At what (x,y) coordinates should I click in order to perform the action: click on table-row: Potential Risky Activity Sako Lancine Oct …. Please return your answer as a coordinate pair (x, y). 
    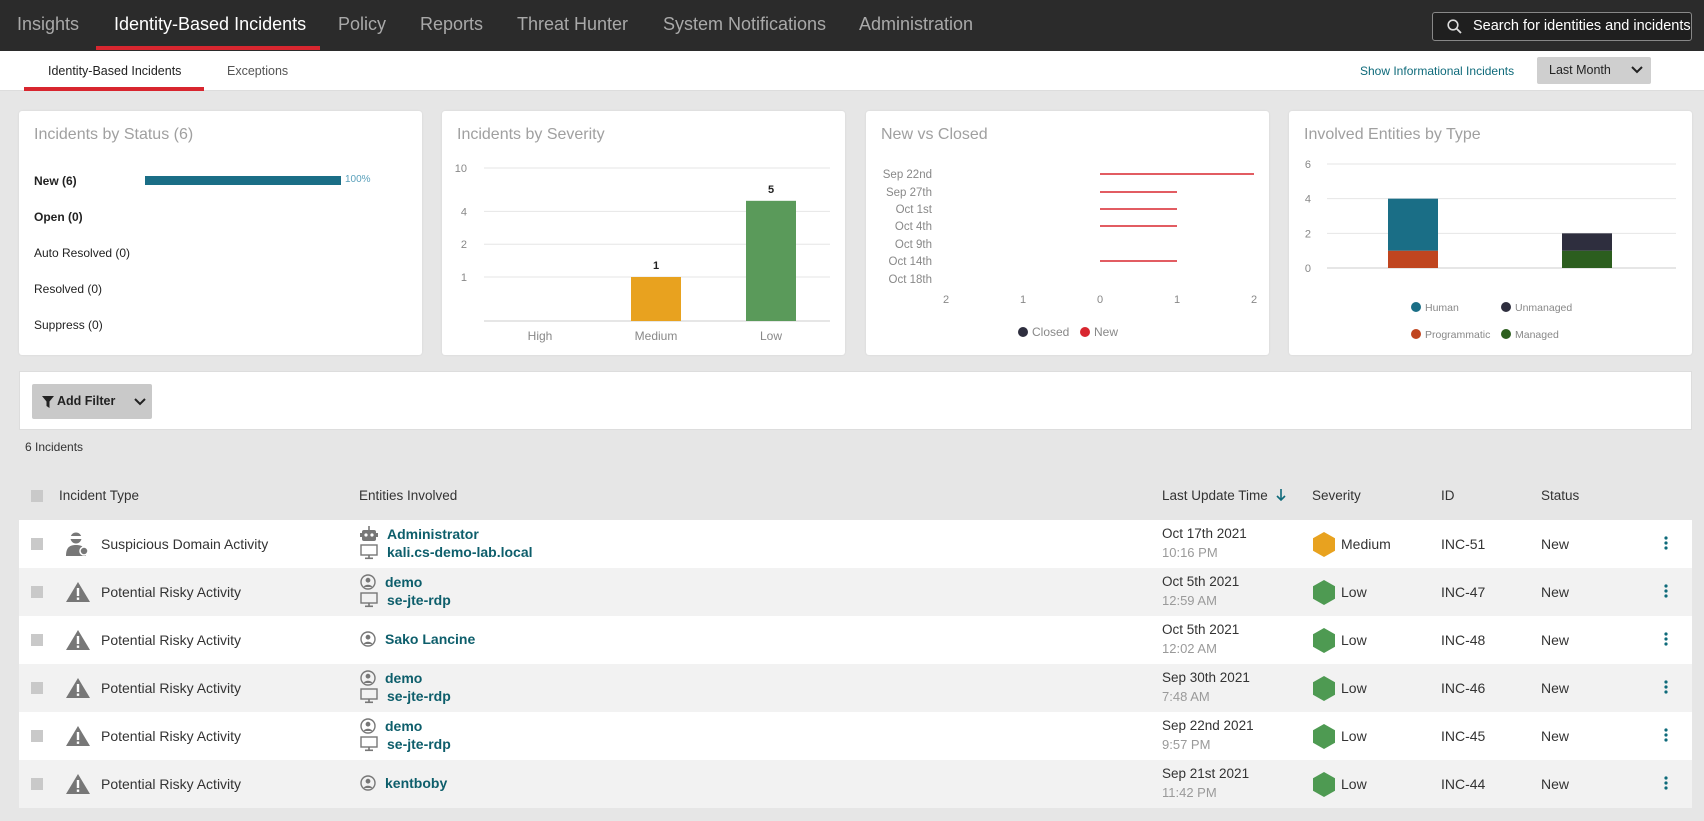
    Looking at the image, I should click on (855, 640).